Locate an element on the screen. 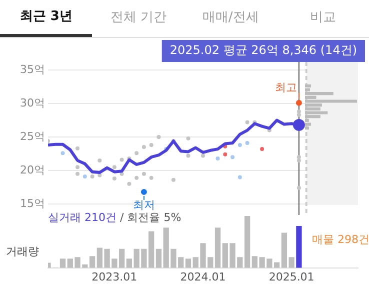  annotation: 실거래 210건 is located at coordinates (83, 217).